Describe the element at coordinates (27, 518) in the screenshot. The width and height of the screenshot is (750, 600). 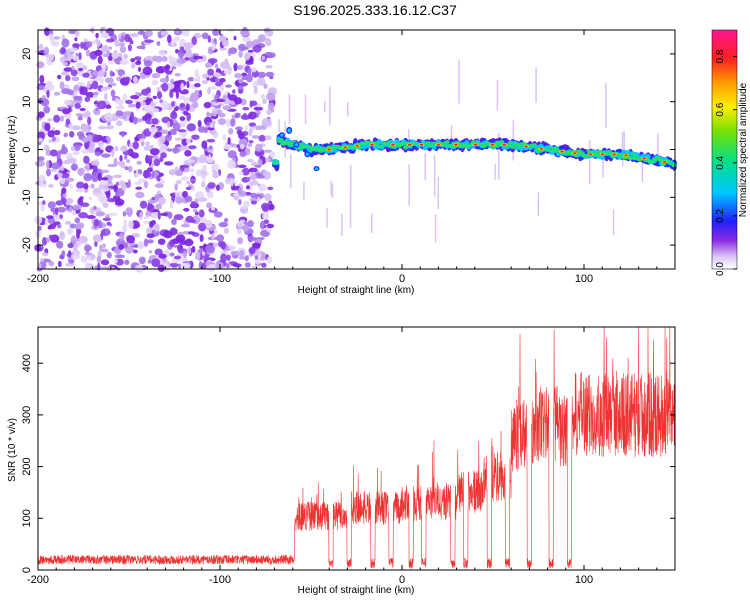
I see `snr-y-tick-label: 100` at that location.